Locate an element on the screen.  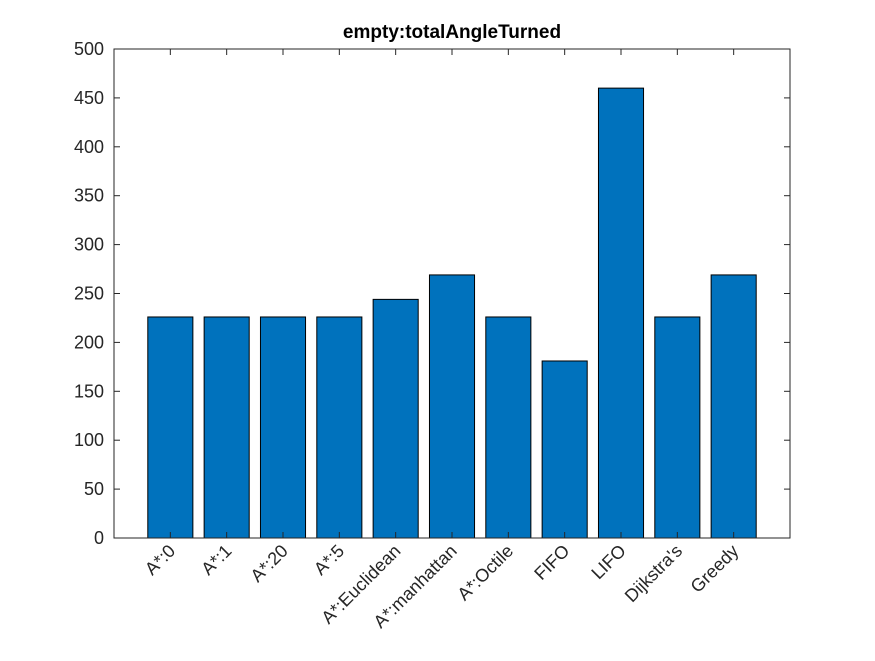
y-tick-label: 150 is located at coordinates (89, 391).